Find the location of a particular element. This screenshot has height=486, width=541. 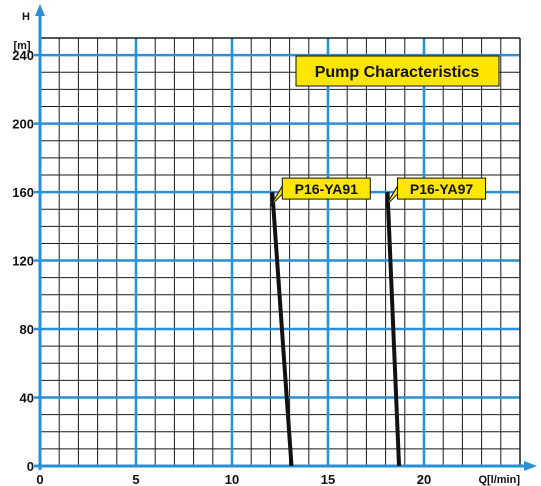

series-label: P16-YA97 is located at coordinates (442, 189).